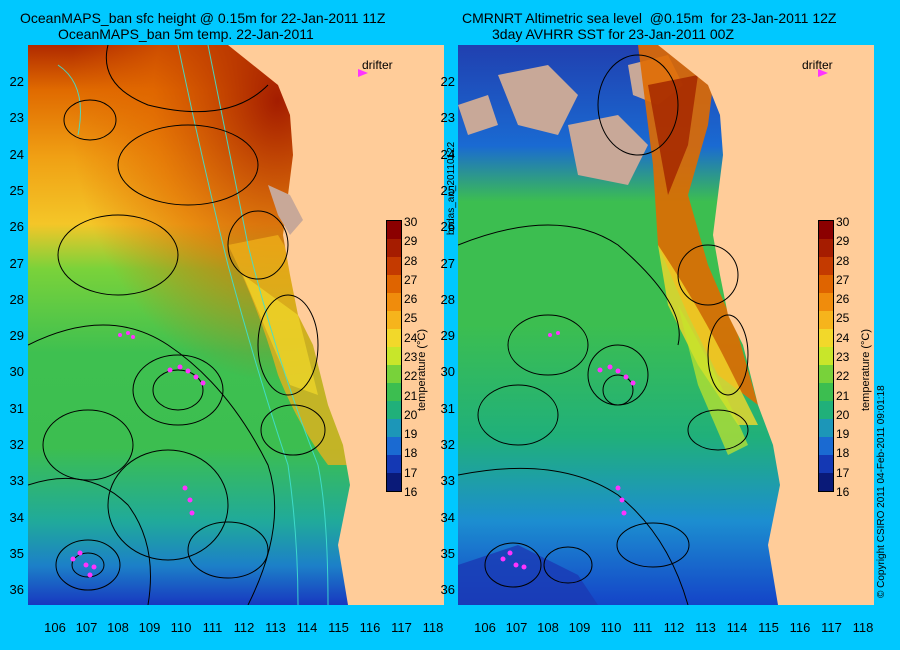 Image resolution: width=900 pixels, height=650 pixels. Describe the element at coordinates (422, 369) in the screenshot. I see `left-colorbar-label: temperature (°C)` at that location.